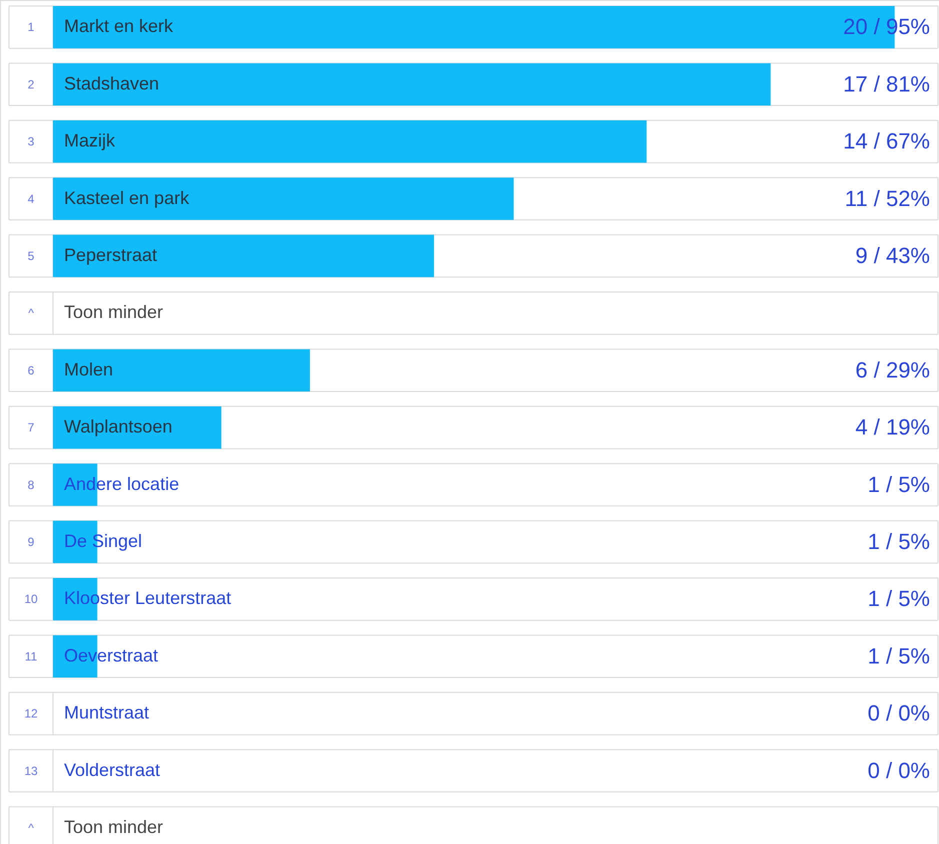  Describe the element at coordinates (112, 83) in the screenshot. I see `y-tick-label: Stadshaven` at that location.